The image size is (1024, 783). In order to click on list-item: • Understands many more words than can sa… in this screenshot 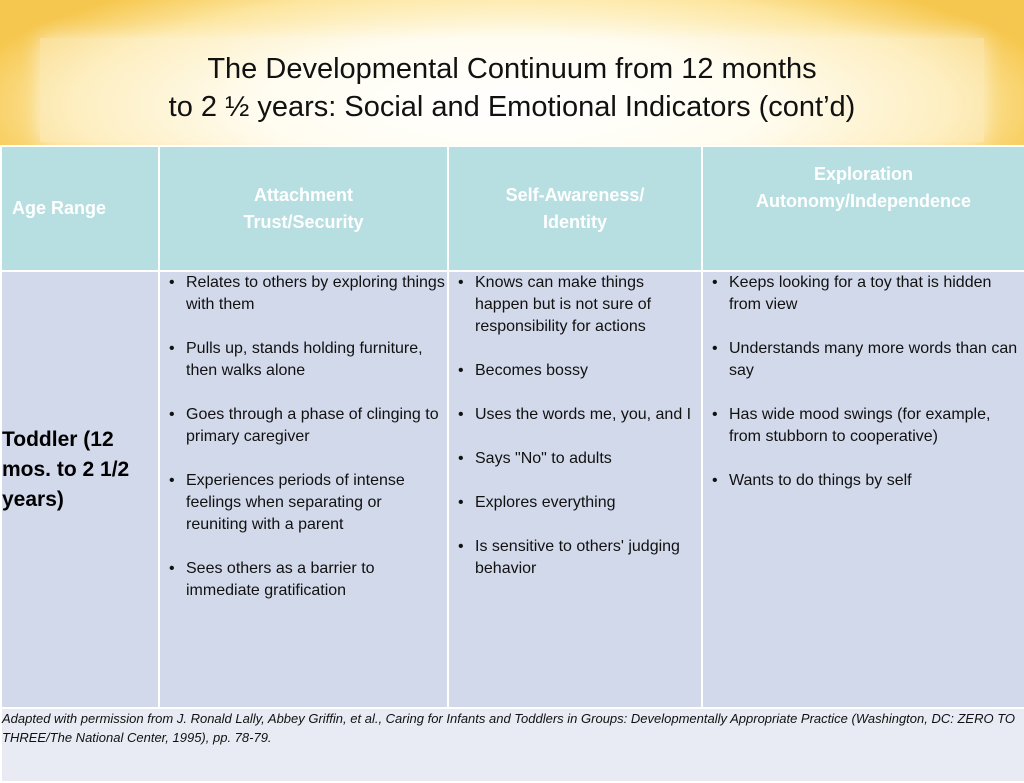, I will do `click(863, 360)`.